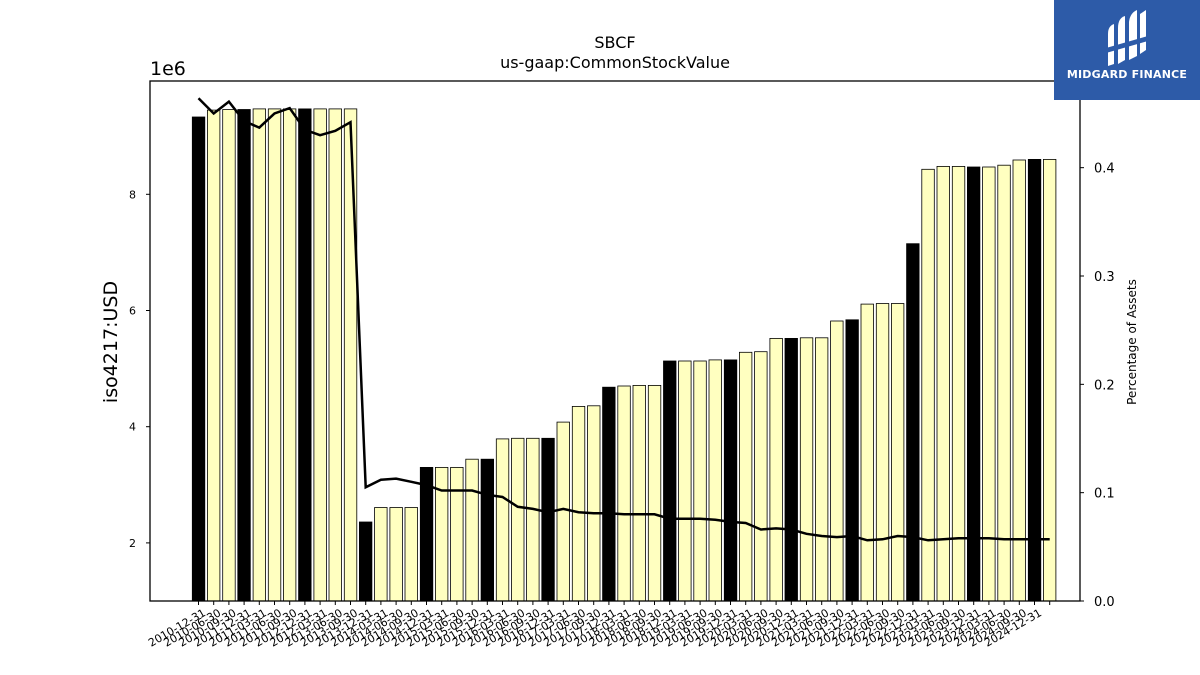 Image resolution: width=1200 pixels, height=675 pixels. I want to click on y-tick-label: 2, so click(132, 543).